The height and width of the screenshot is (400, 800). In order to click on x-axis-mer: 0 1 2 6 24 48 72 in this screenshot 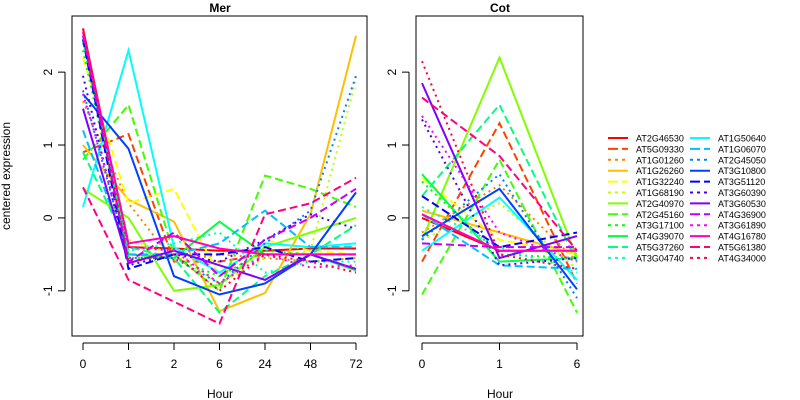, I will do `click(221, 356)`.